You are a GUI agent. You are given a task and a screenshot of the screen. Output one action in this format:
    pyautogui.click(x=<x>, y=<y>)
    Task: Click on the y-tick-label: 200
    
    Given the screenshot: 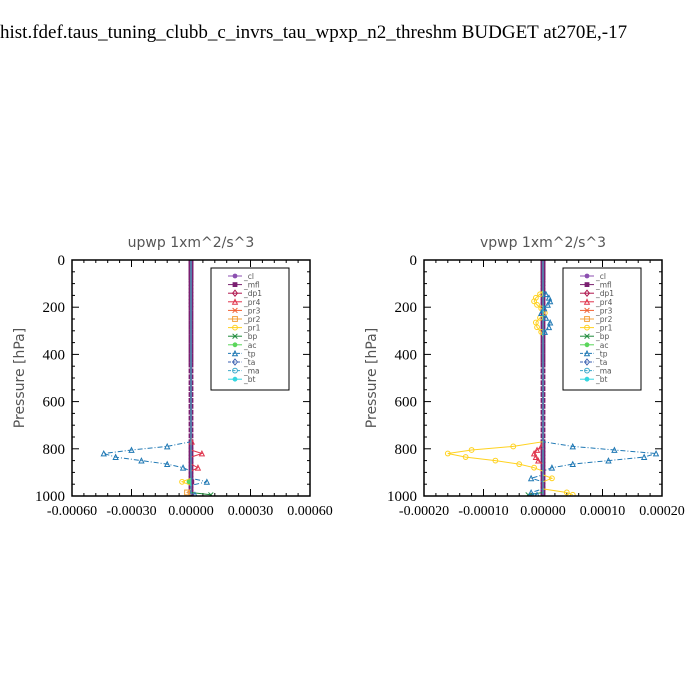 What is the action you would take?
    pyautogui.click(x=406, y=308)
    